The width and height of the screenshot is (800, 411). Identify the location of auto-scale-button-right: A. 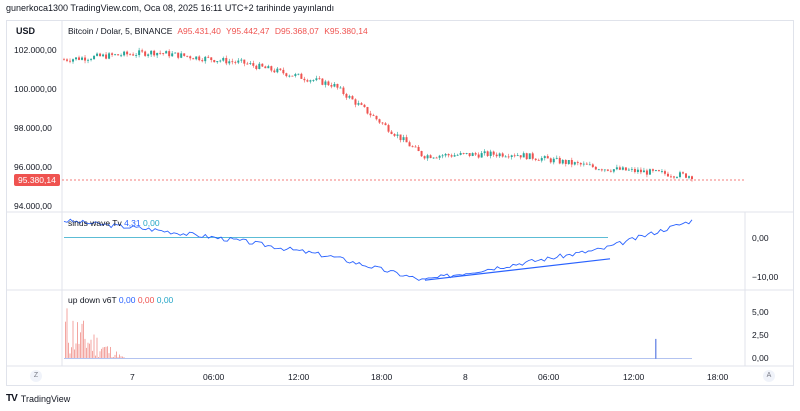
(769, 376).